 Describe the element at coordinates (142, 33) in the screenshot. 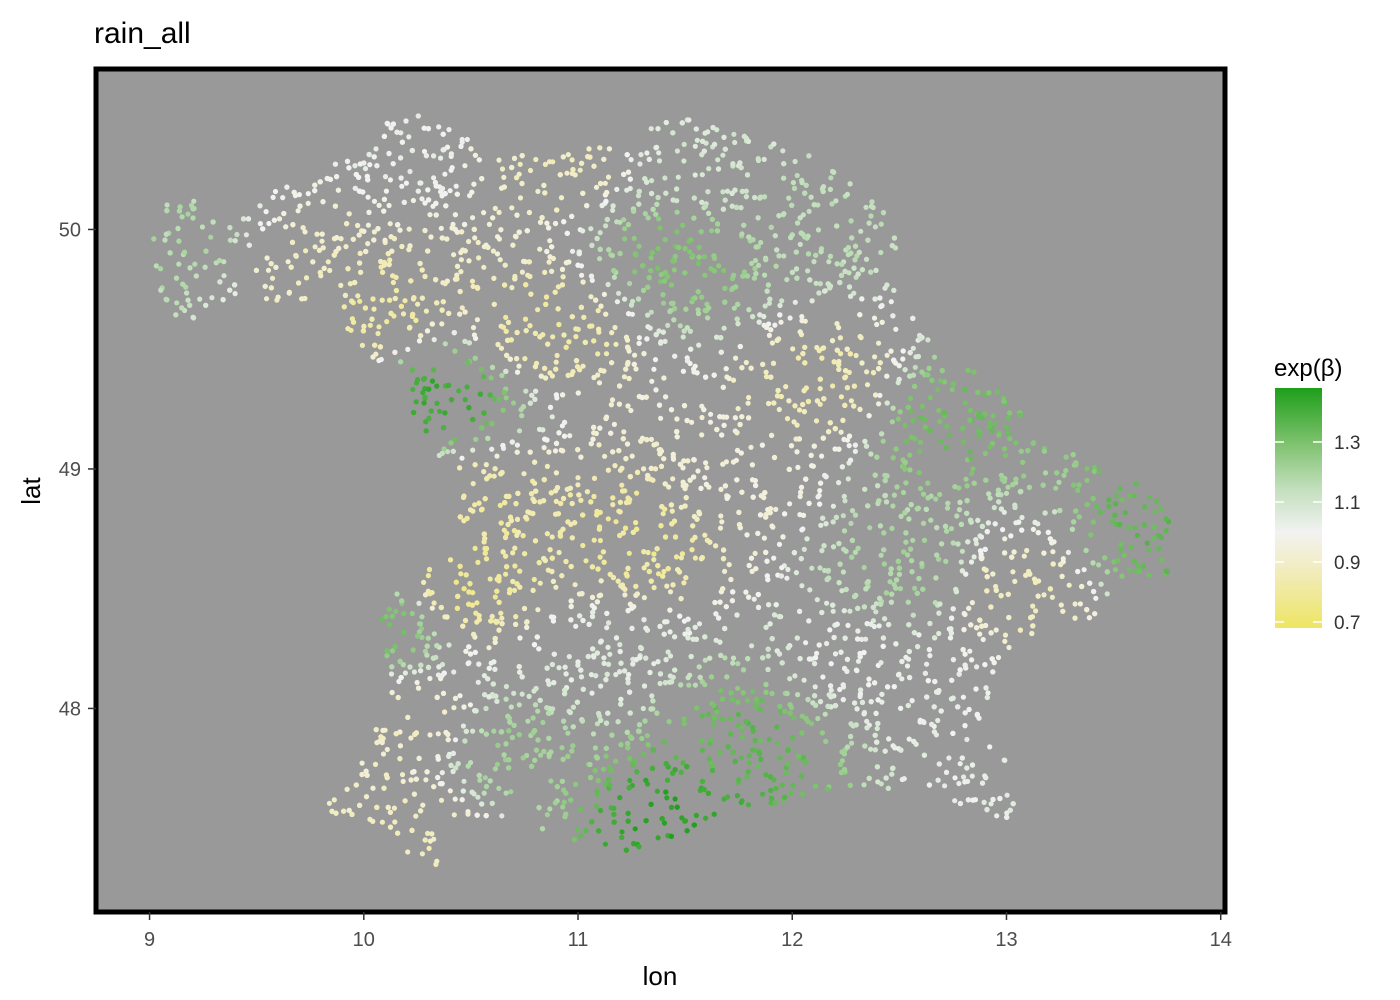

I see `chart-title: rain_all` at that location.